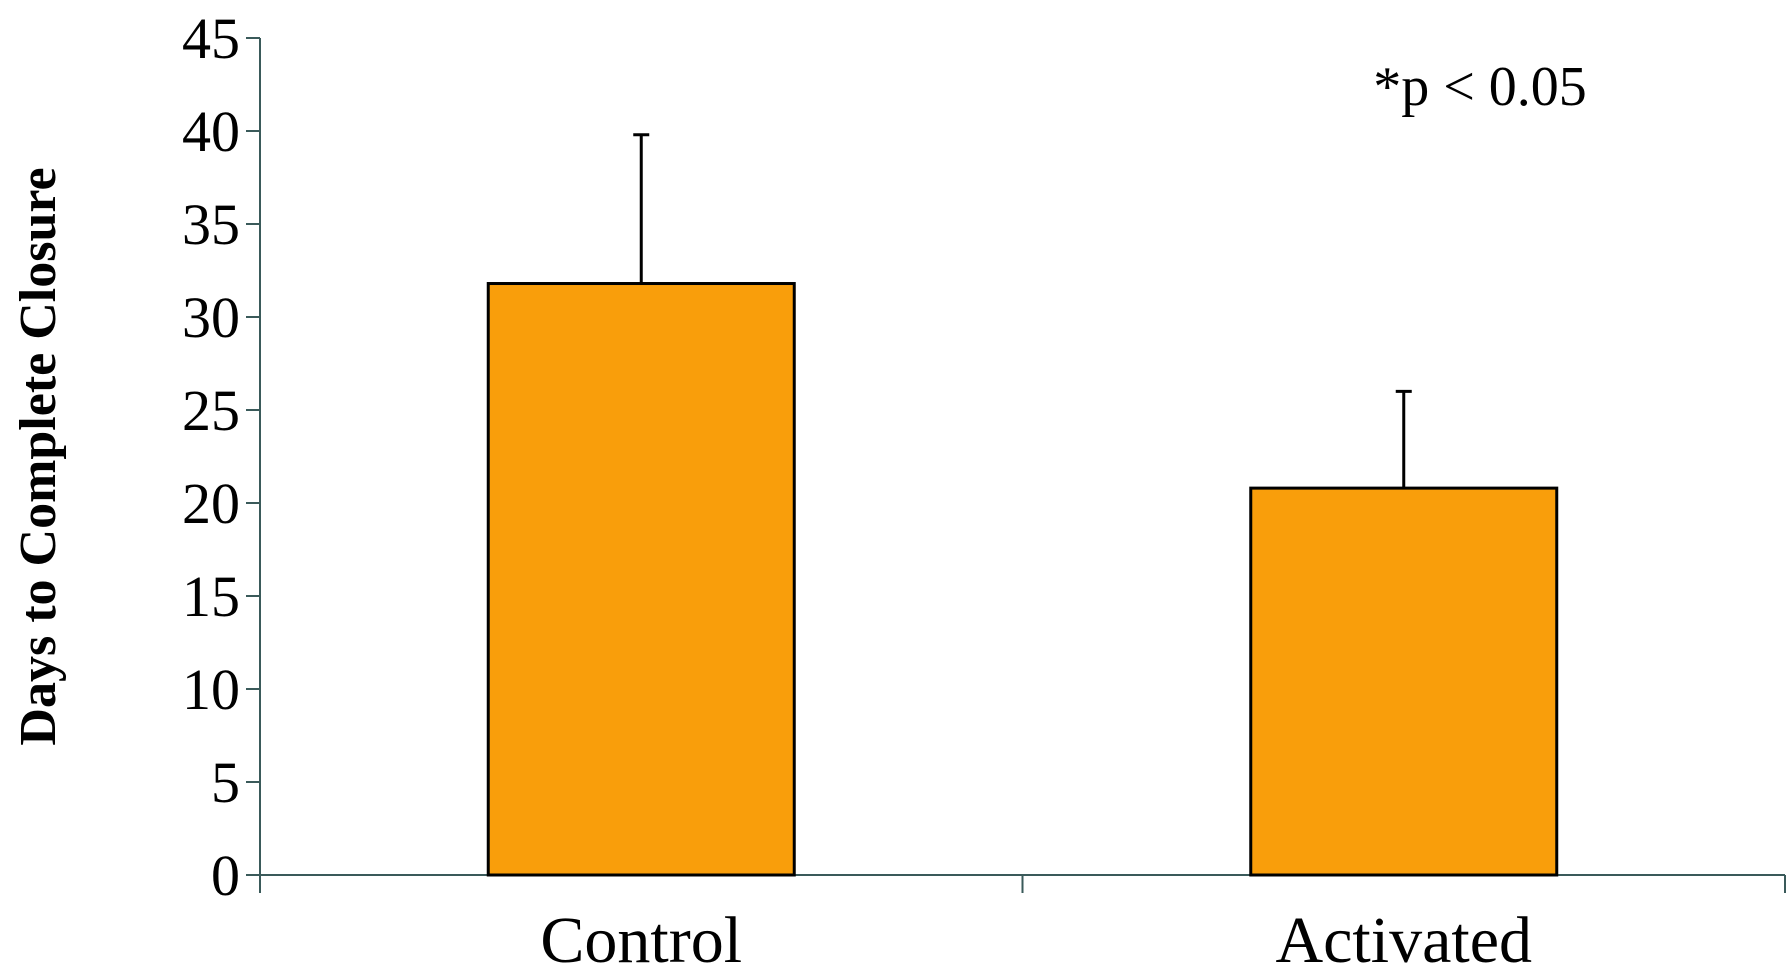  What do you see at coordinates (641, 937) in the screenshot?
I see `x-category-label: Control` at bounding box center [641, 937].